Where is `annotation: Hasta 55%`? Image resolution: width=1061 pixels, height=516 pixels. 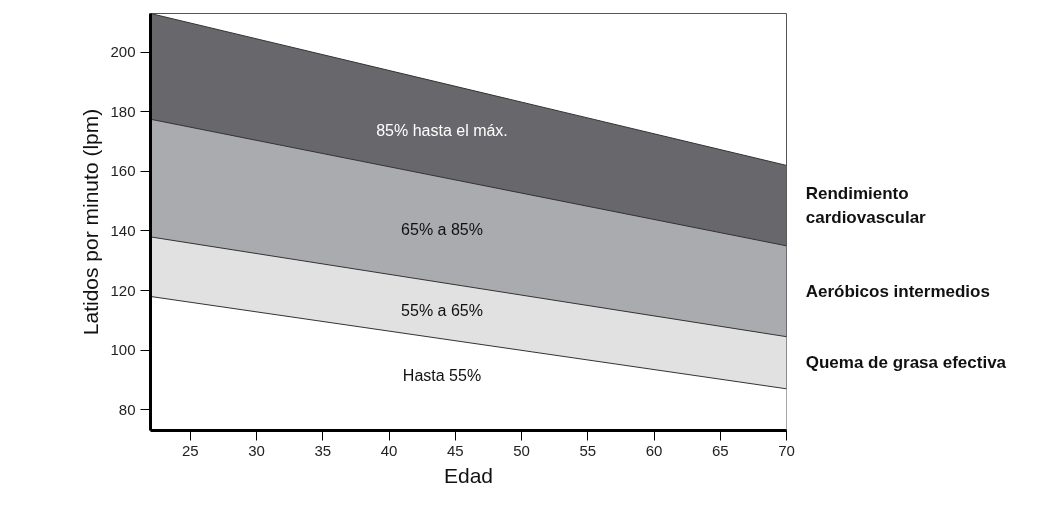 annotation: Hasta 55% is located at coordinates (442, 376).